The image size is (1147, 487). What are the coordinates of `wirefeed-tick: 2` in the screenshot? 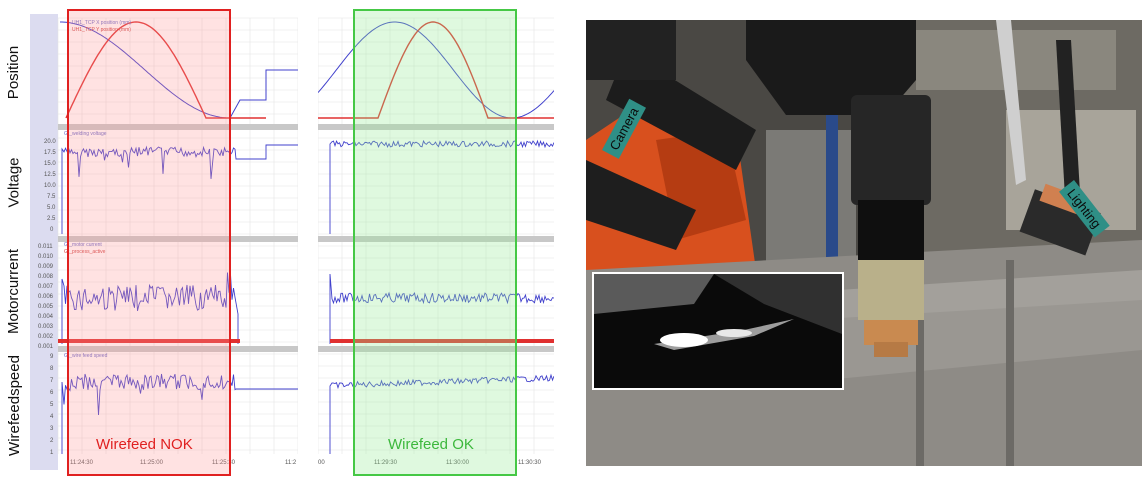 It's located at (52, 441).